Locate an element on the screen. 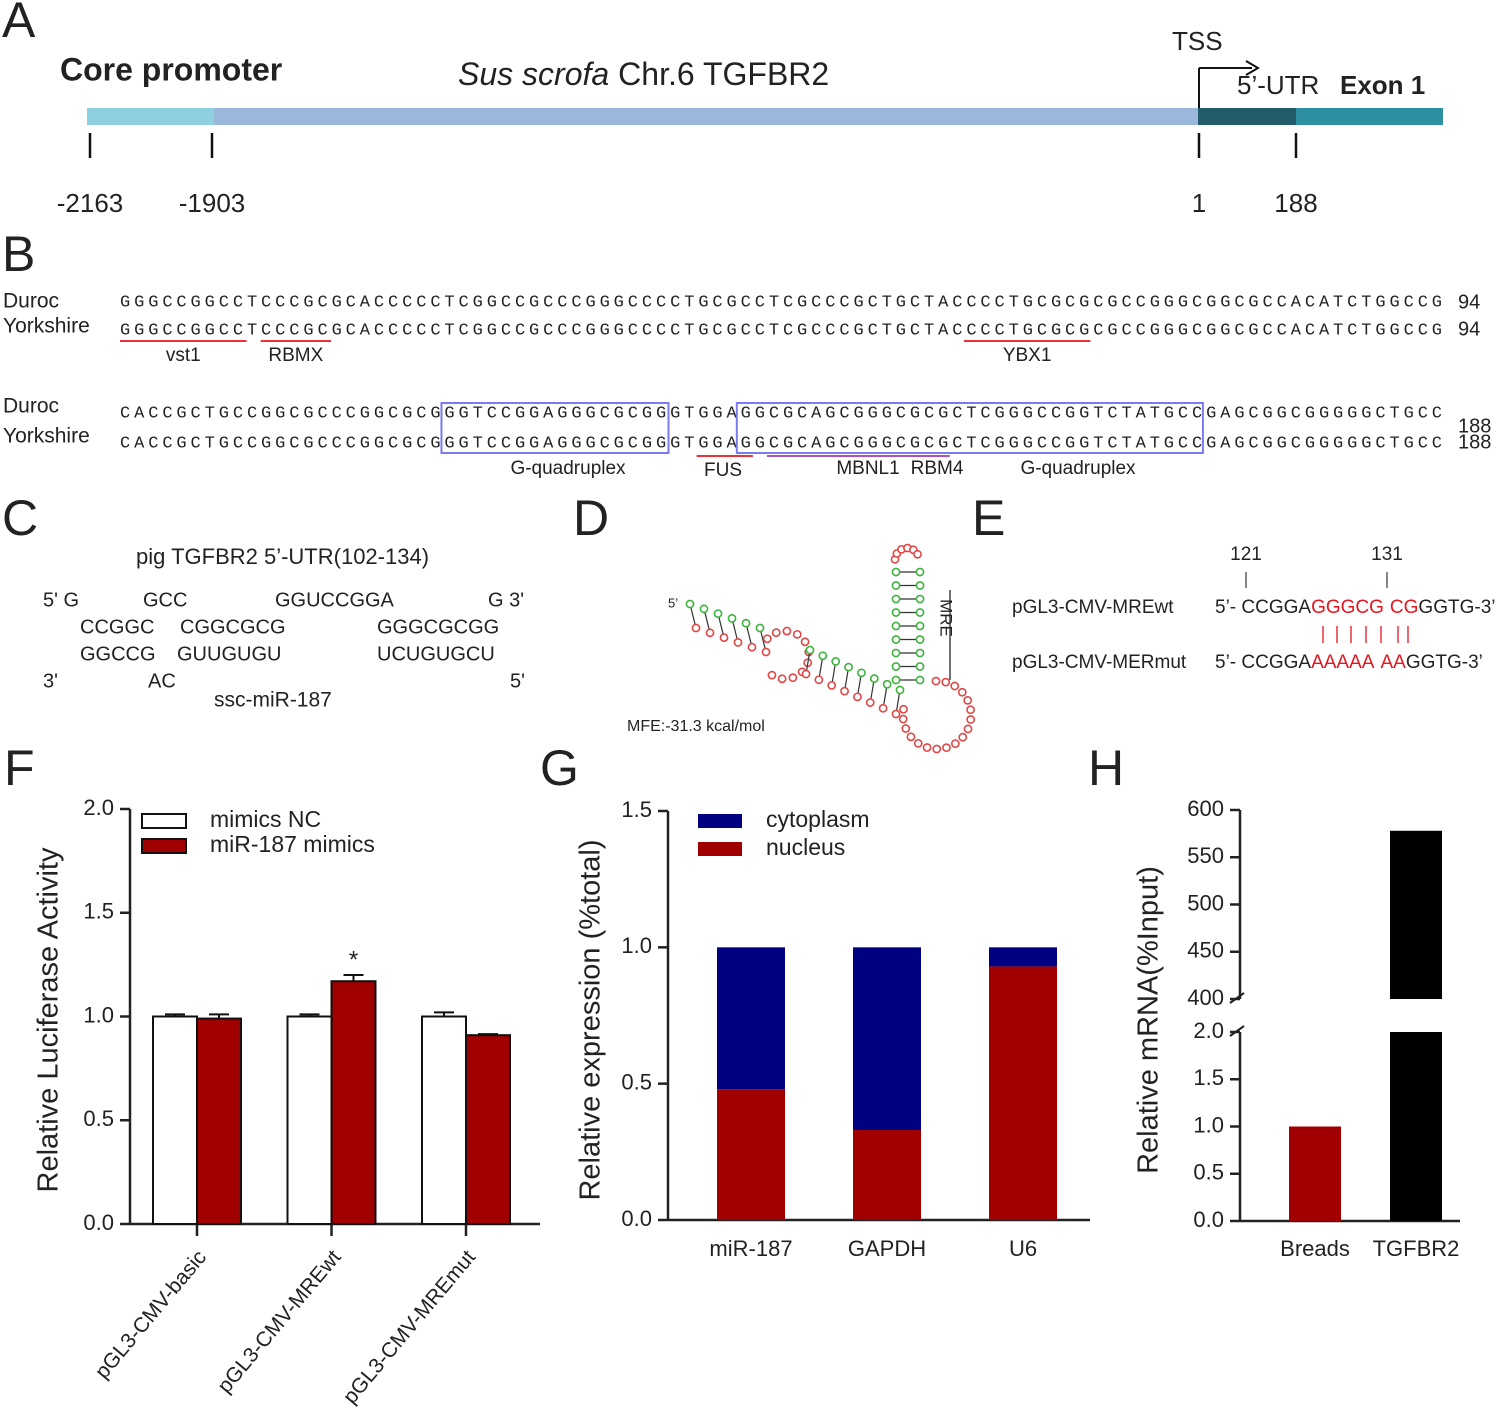  position-label: 188 is located at coordinates (1295, 203).